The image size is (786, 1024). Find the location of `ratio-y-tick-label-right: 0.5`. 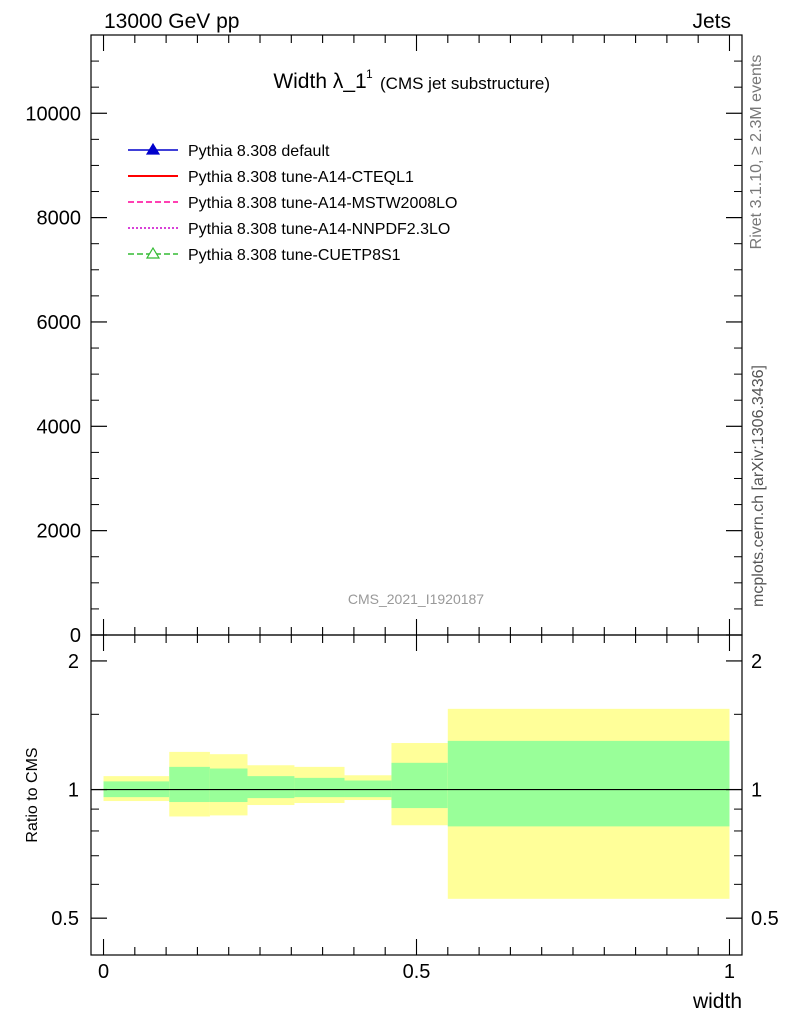

ratio-y-tick-label-right: 0.5 is located at coordinates (765, 919).